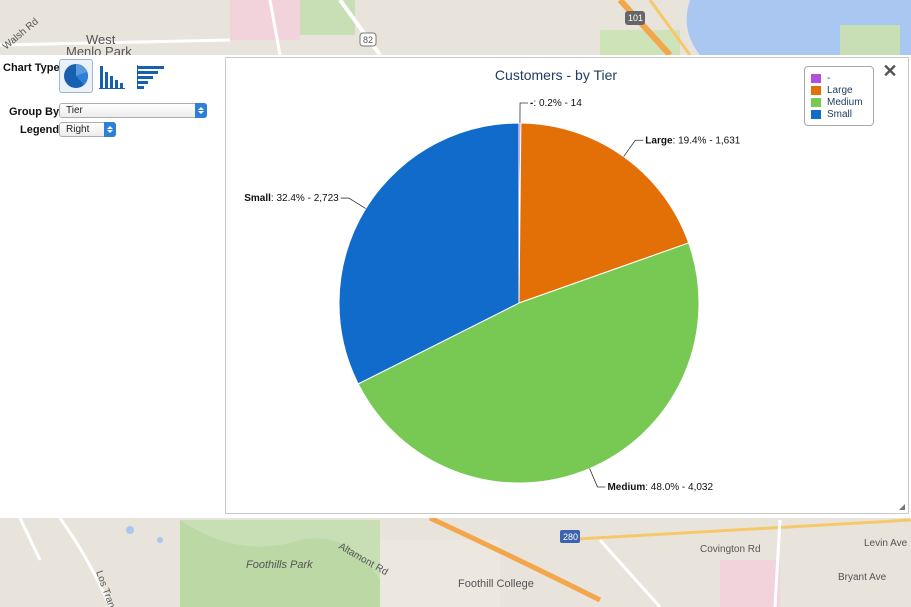 The width and height of the screenshot is (911, 607). I want to click on chart-legend: - Large Medium Small, so click(839, 96).